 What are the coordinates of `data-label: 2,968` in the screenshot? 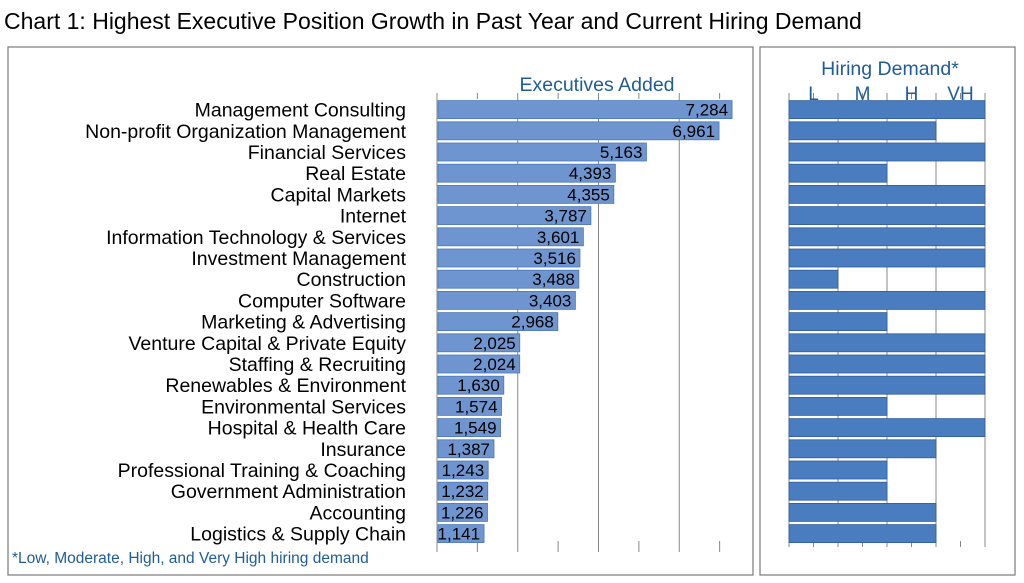 It's located at (532, 322).